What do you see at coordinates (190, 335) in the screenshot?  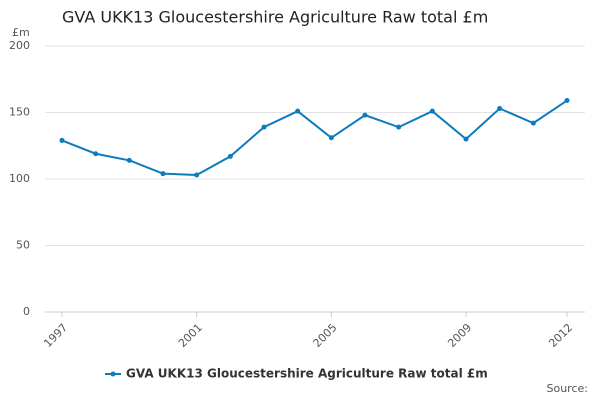 I see `x-tick-label: 2001` at bounding box center [190, 335].